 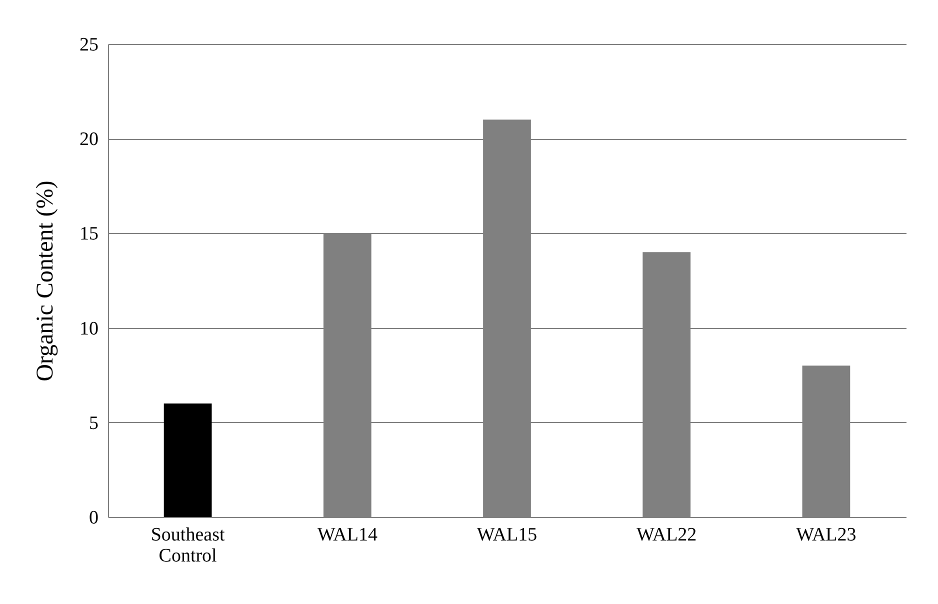 What do you see at coordinates (666, 535) in the screenshot?
I see `x-tick-label: WAL22` at bounding box center [666, 535].